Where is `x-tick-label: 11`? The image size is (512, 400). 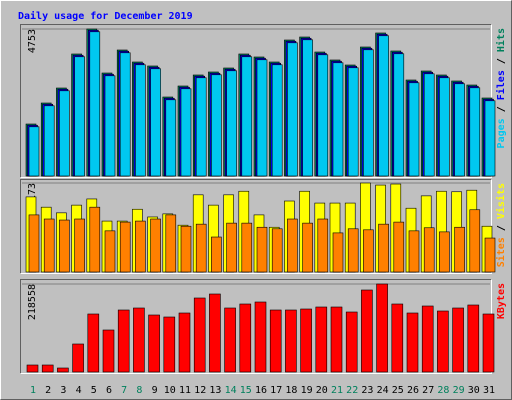 x-tick-label: 11 is located at coordinates (185, 390).